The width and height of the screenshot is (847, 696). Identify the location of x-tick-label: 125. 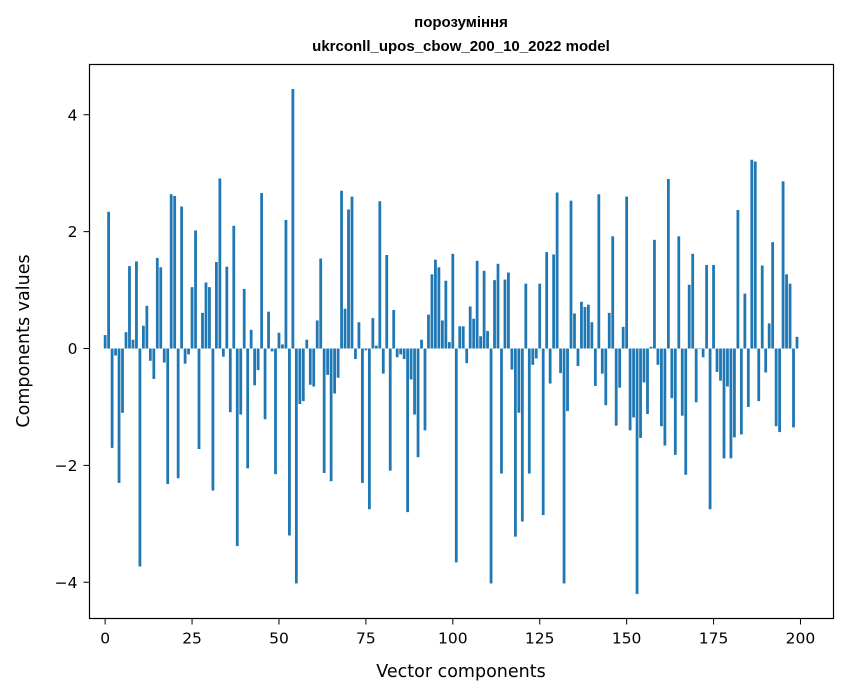
(540, 639).